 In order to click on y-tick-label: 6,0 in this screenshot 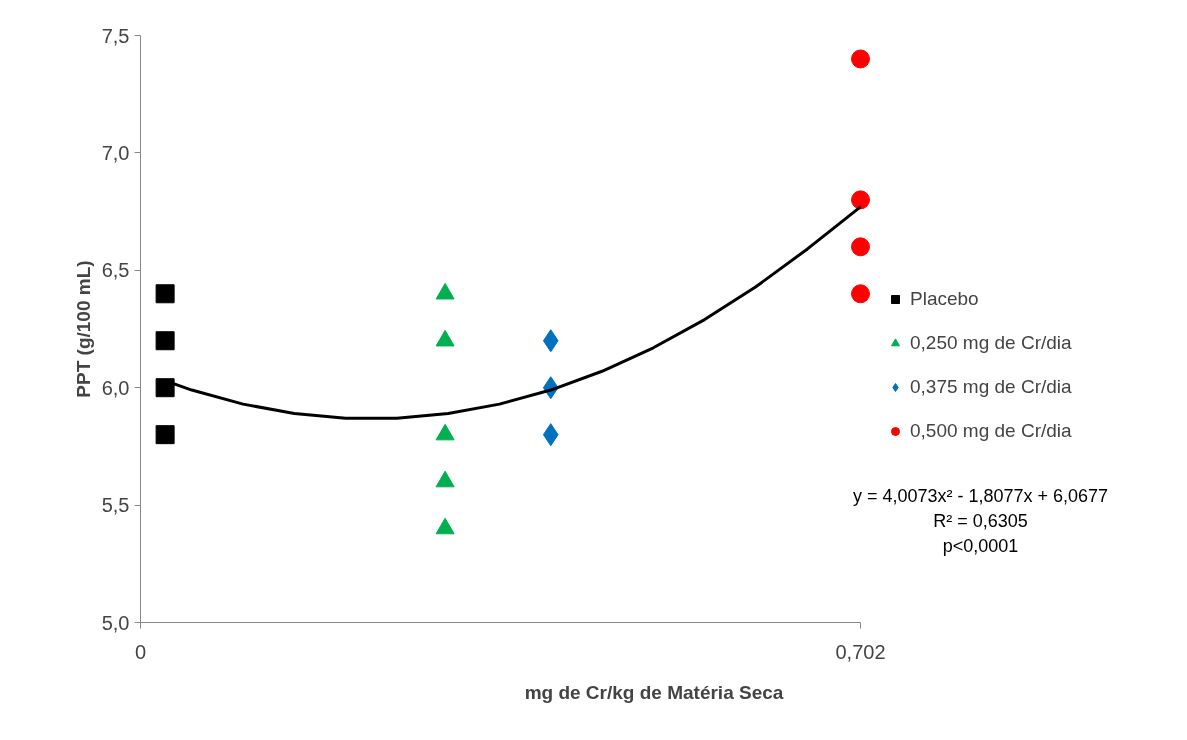, I will do `click(115, 387)`.